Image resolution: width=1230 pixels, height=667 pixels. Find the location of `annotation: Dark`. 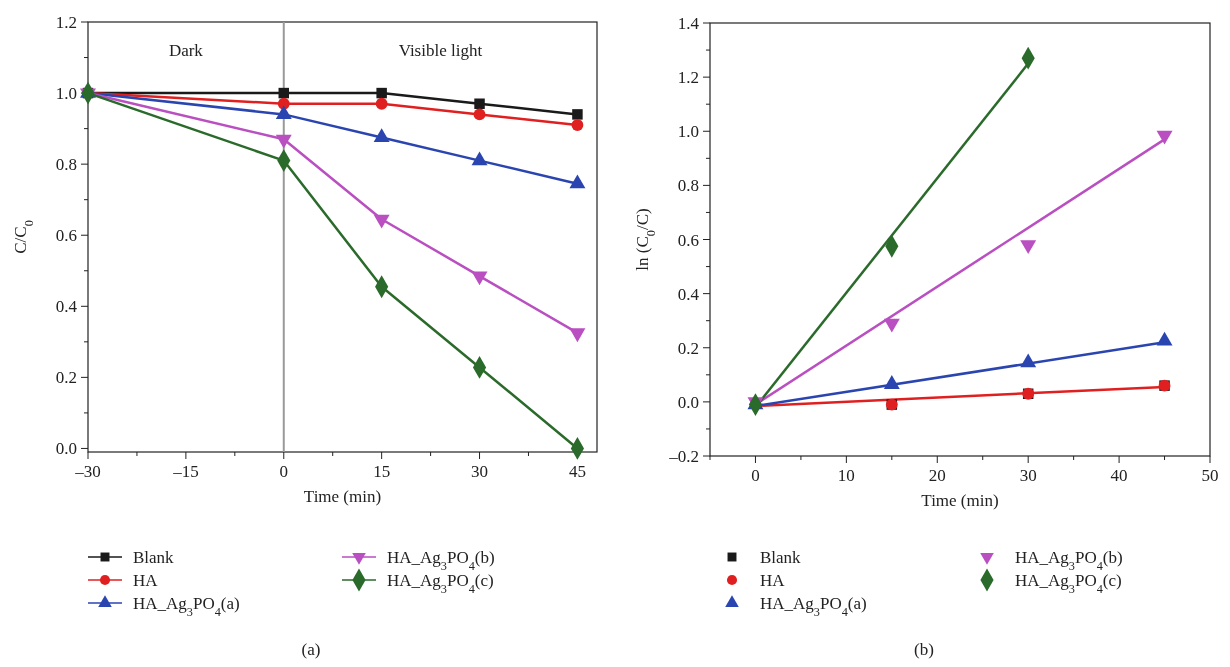

annotation: Dark is located at coordinates (186, 50).